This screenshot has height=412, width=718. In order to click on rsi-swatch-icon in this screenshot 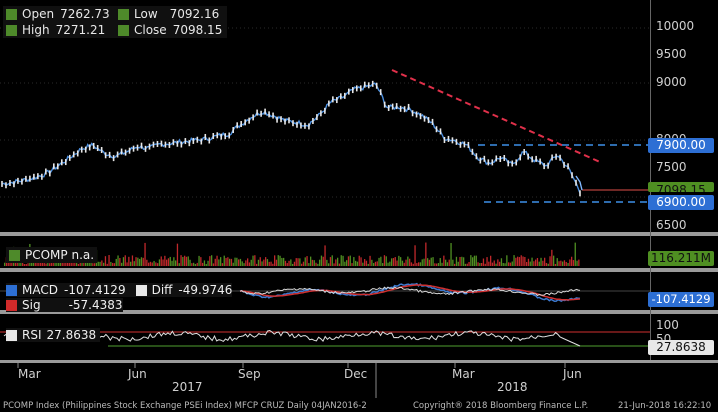, I will do `click(11, 335)`.